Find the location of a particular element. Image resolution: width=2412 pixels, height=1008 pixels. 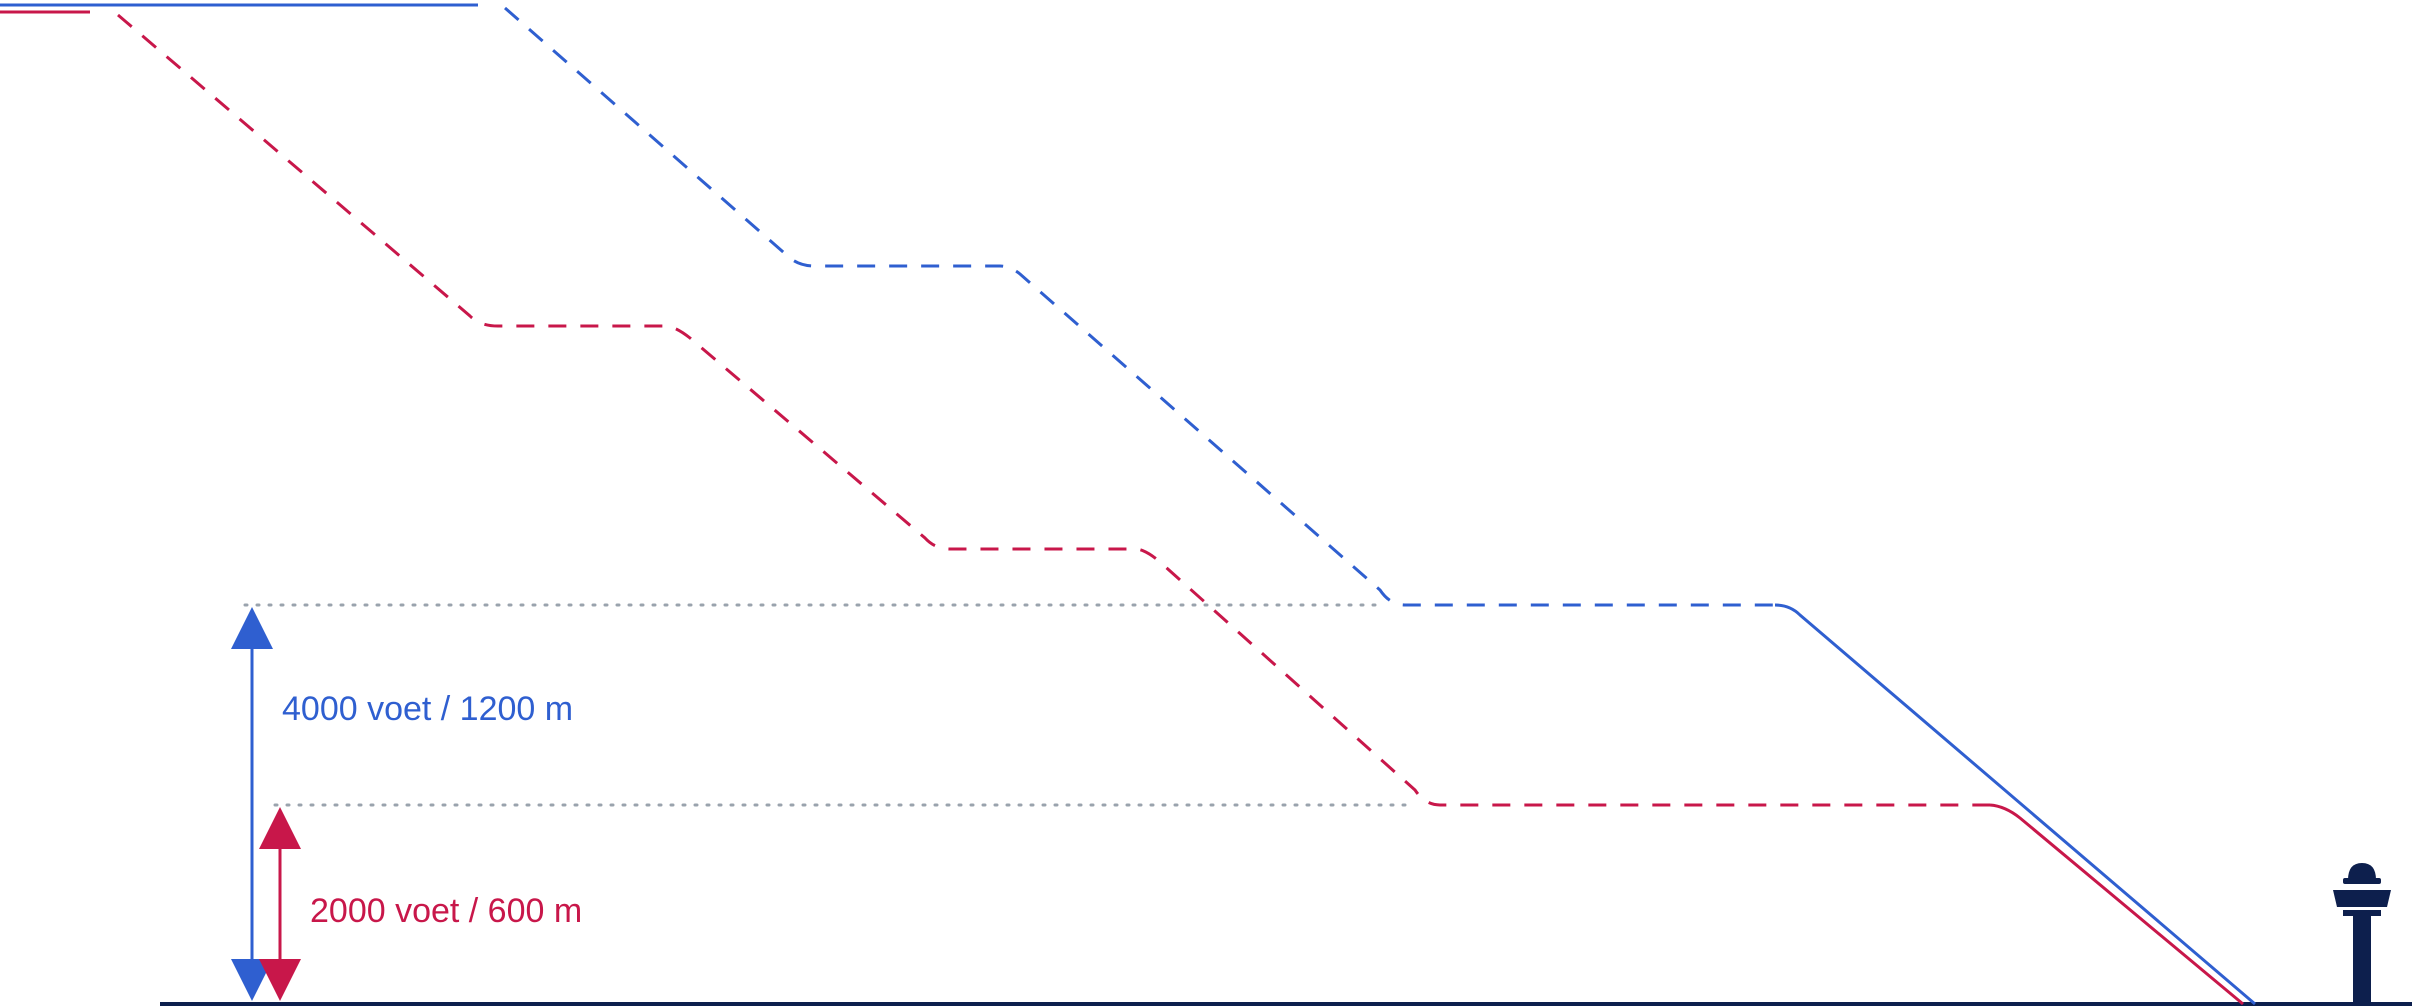

control-tower-icon is located at coordinates (2362, 932).